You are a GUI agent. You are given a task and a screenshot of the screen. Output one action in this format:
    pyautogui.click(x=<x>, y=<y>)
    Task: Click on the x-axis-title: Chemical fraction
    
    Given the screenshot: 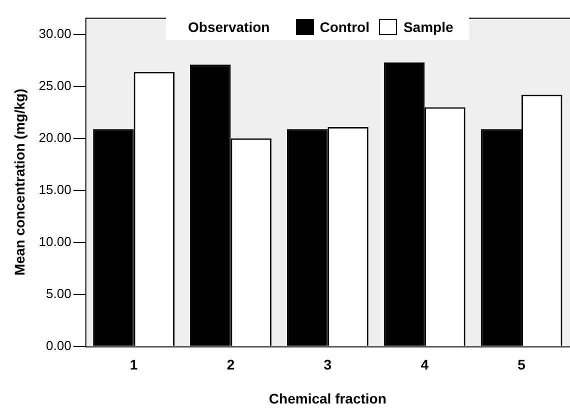 What is the action you would take?
    pyautogui.click(x=327, y=398)
    